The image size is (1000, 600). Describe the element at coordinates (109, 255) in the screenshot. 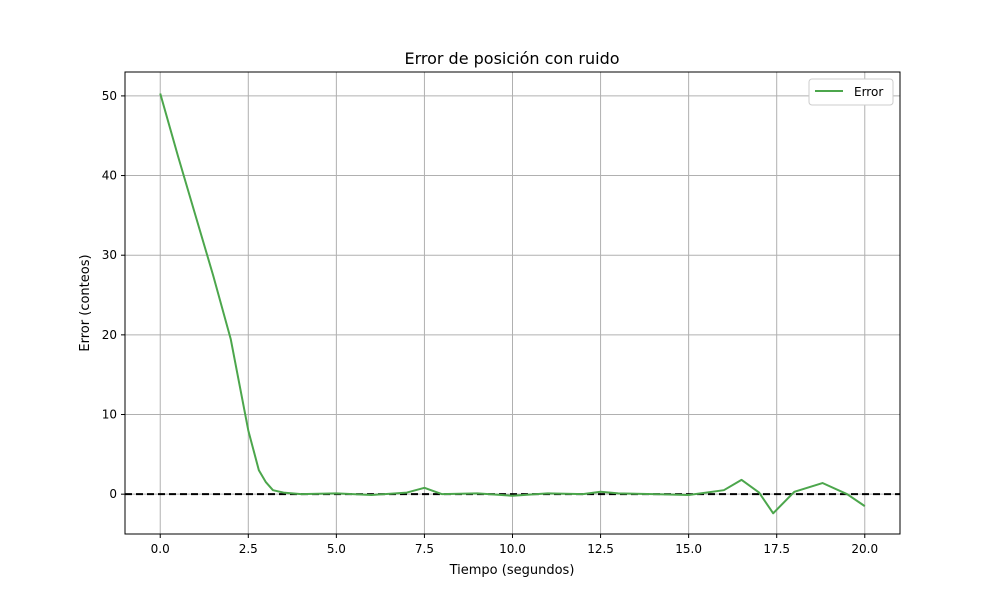

I see `y-tick-label: 30` at that location.